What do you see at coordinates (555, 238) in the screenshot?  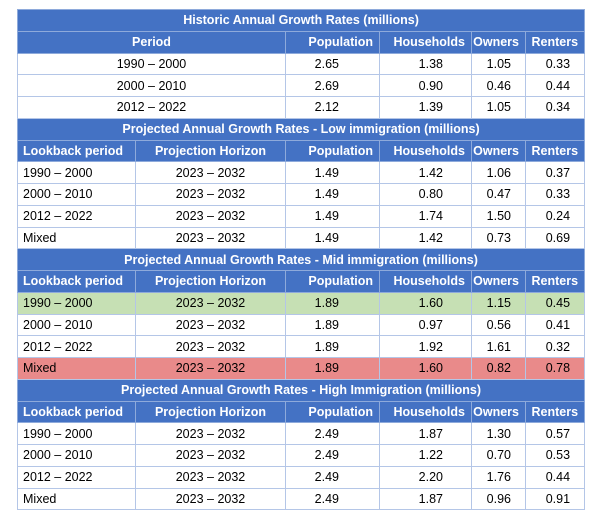 I see `renters-cell: 0.69` at bounding box center [555, 238].